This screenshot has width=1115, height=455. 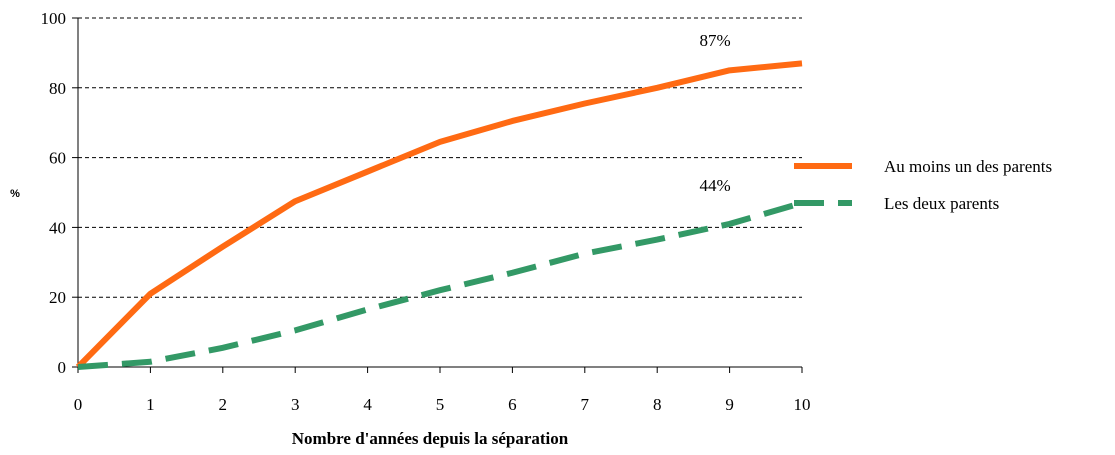 What do you see at coordinates (715, 40) in the screenshot?
I see `annotation-label: 87%` at bounding box center [715, 40].